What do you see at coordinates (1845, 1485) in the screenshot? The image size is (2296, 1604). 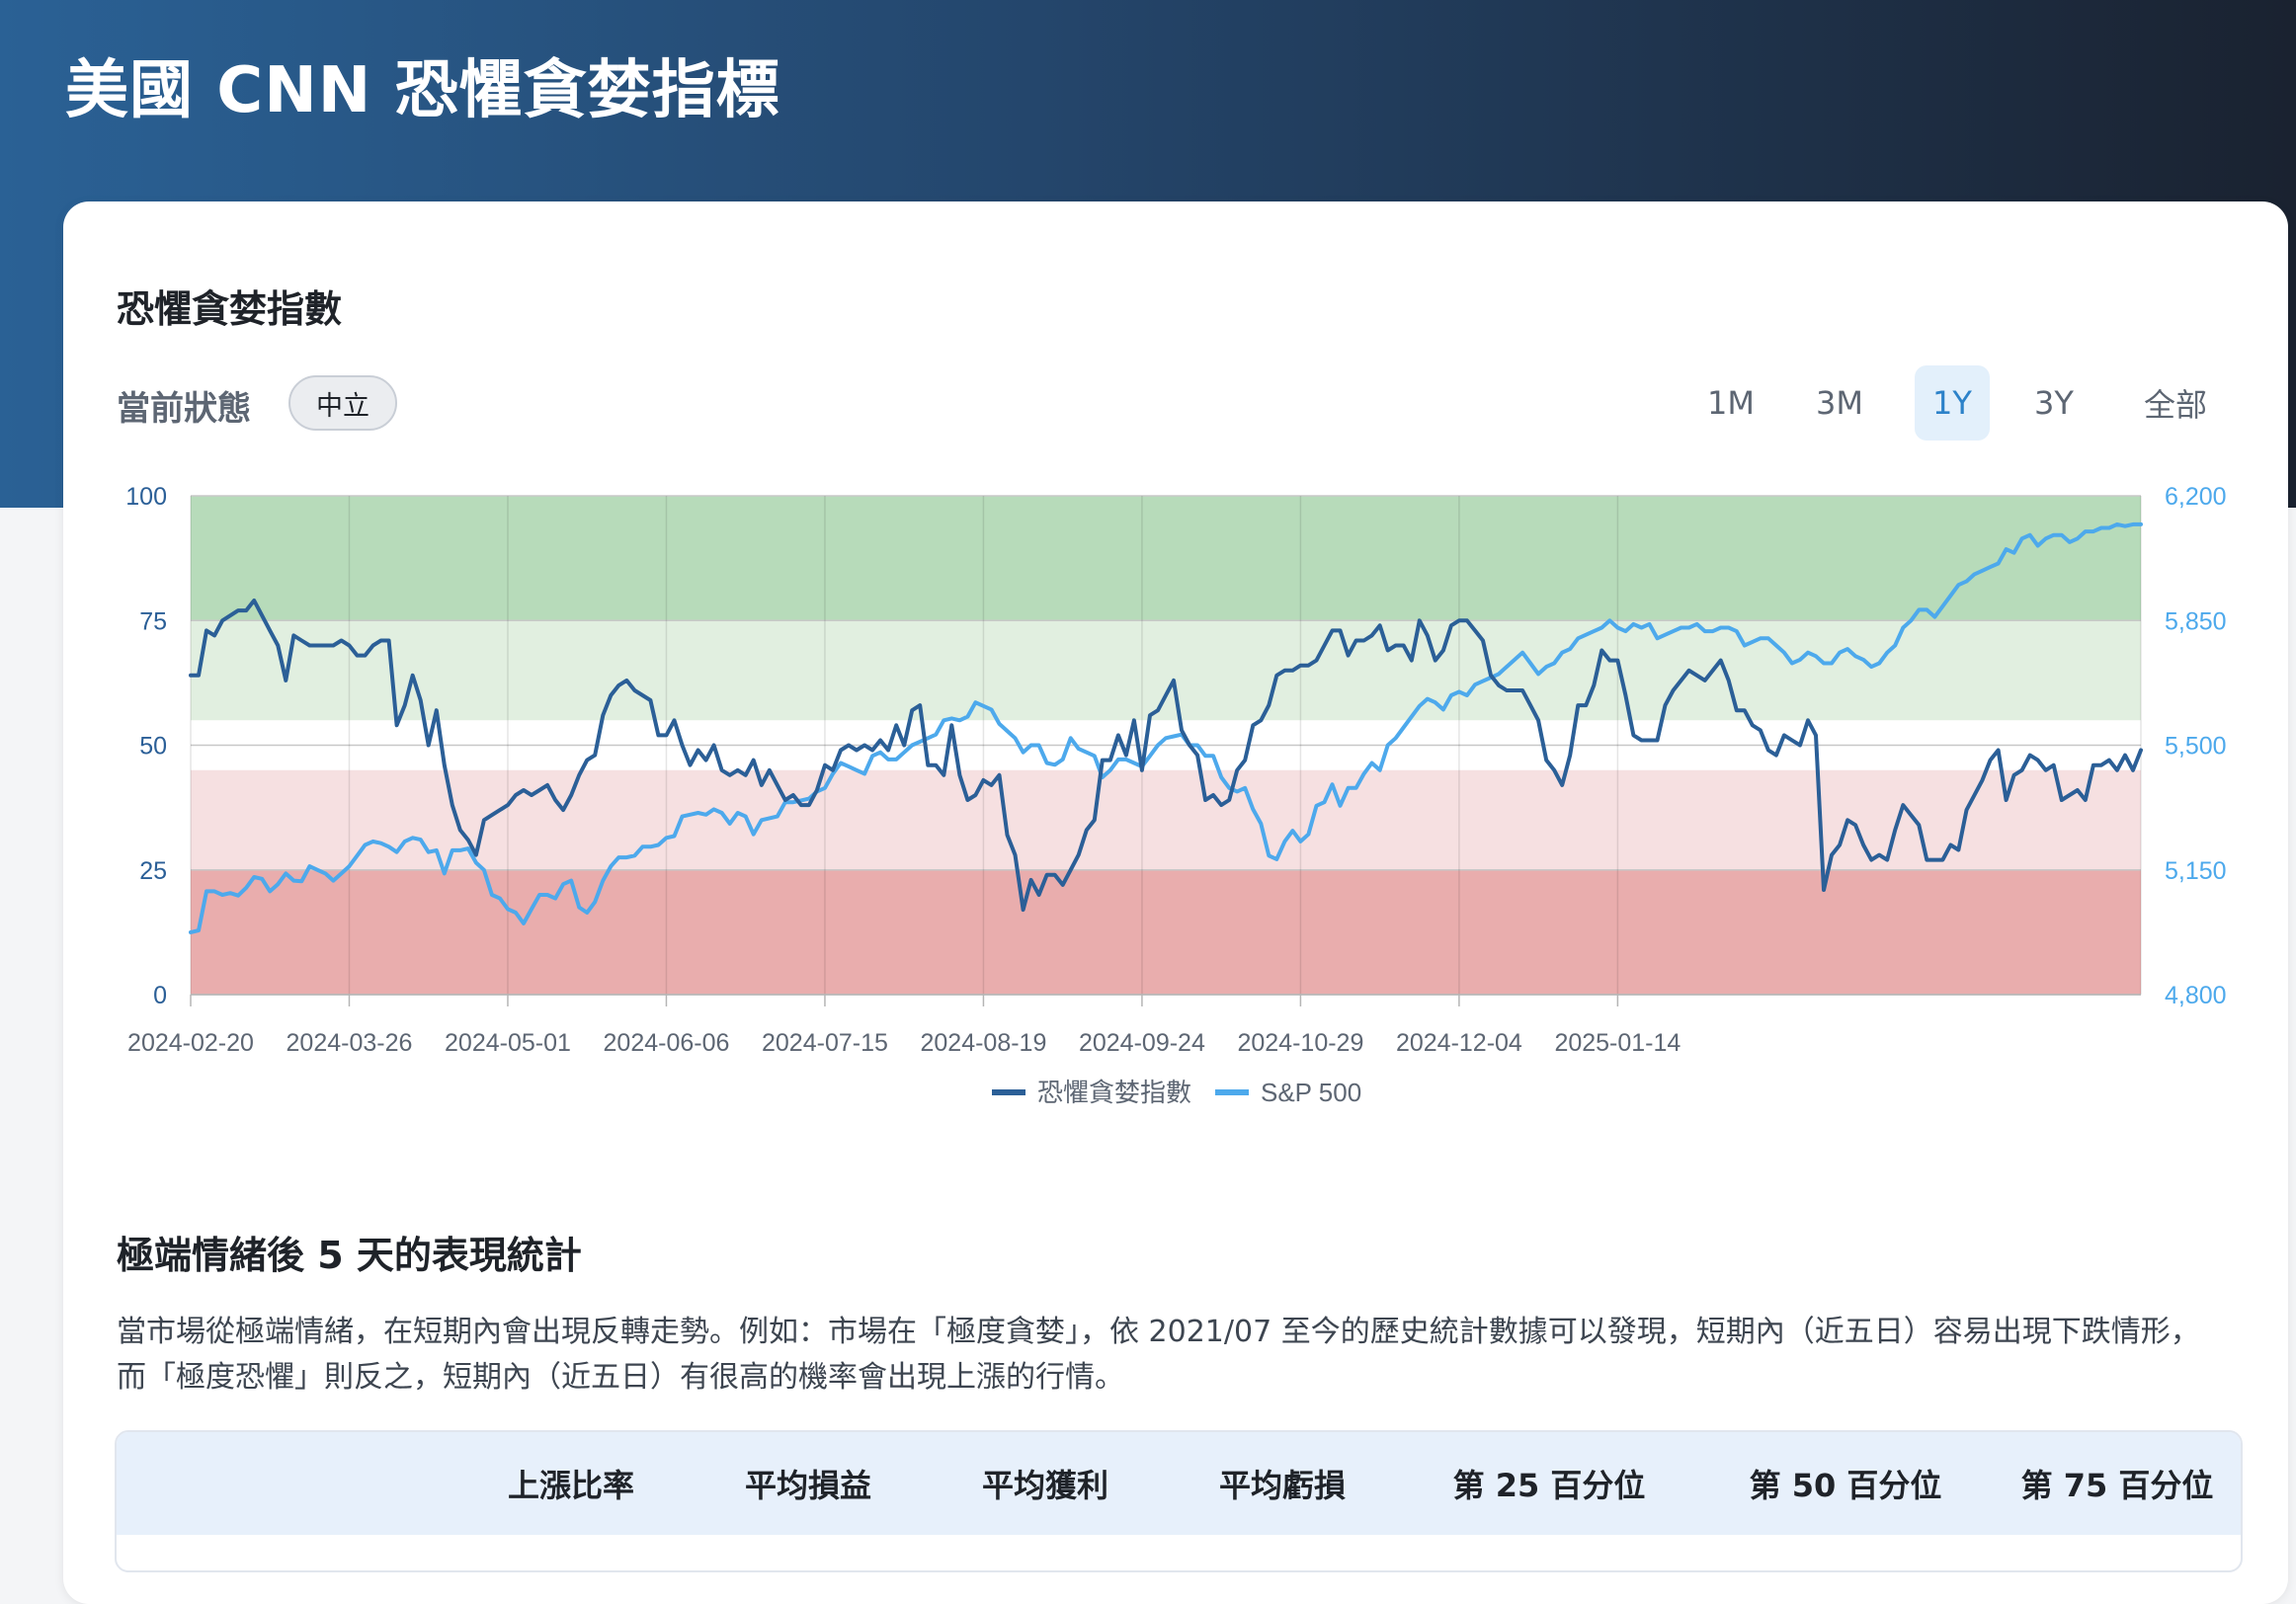 I see `table-header-cell: 第 50 百分位` at bounding box center [1845, 1485].